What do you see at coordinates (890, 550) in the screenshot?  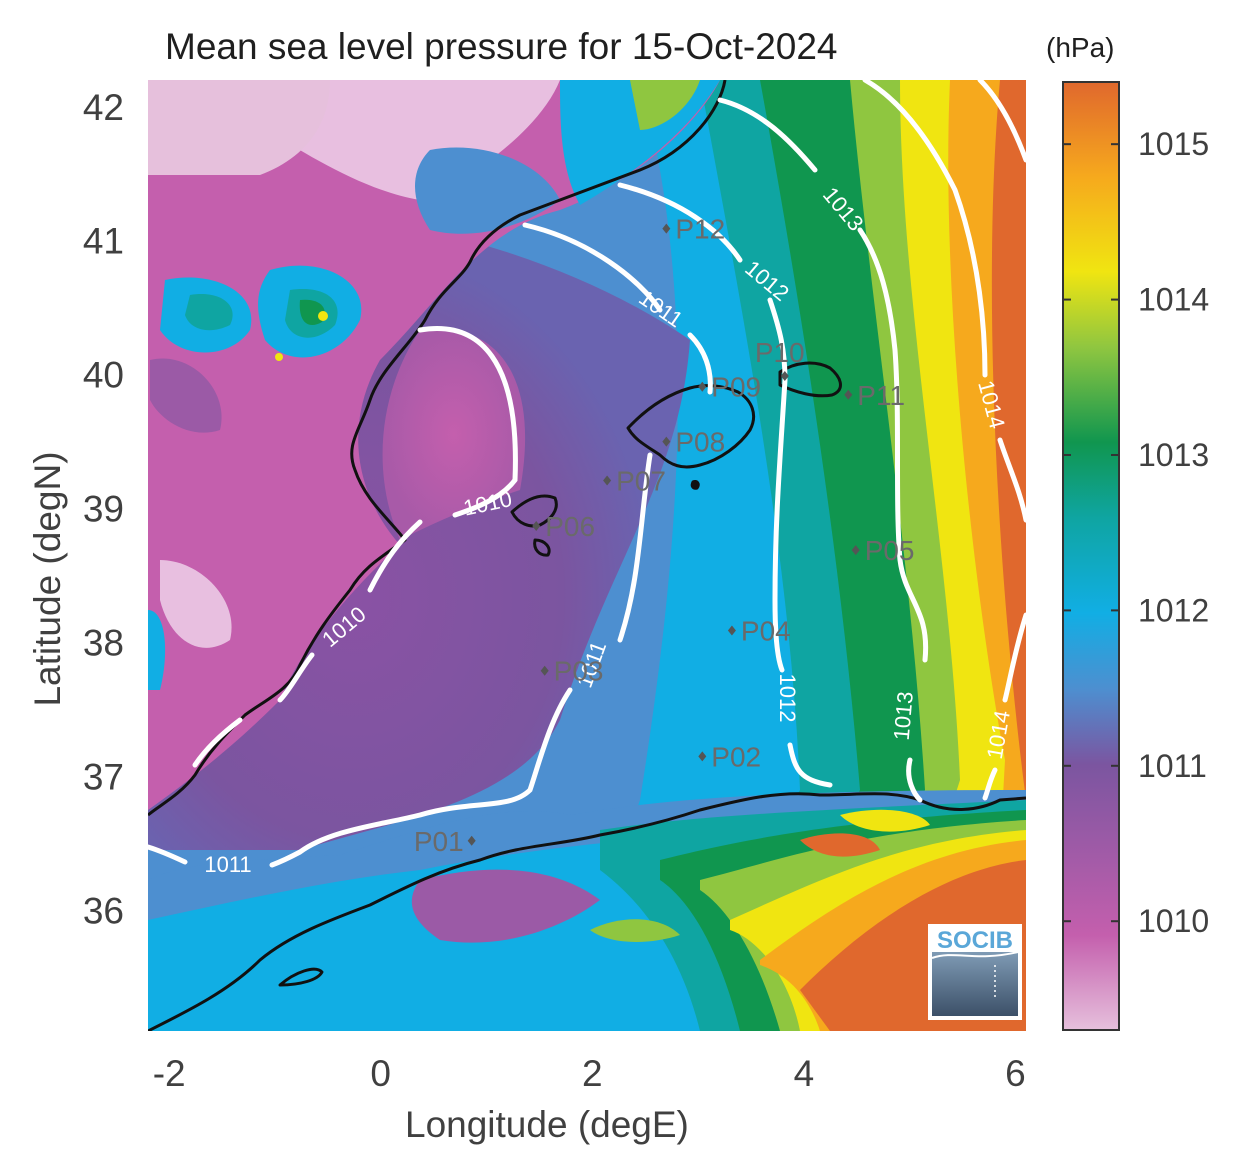 I see `station-label: P05` at bounding box center [890, 550].